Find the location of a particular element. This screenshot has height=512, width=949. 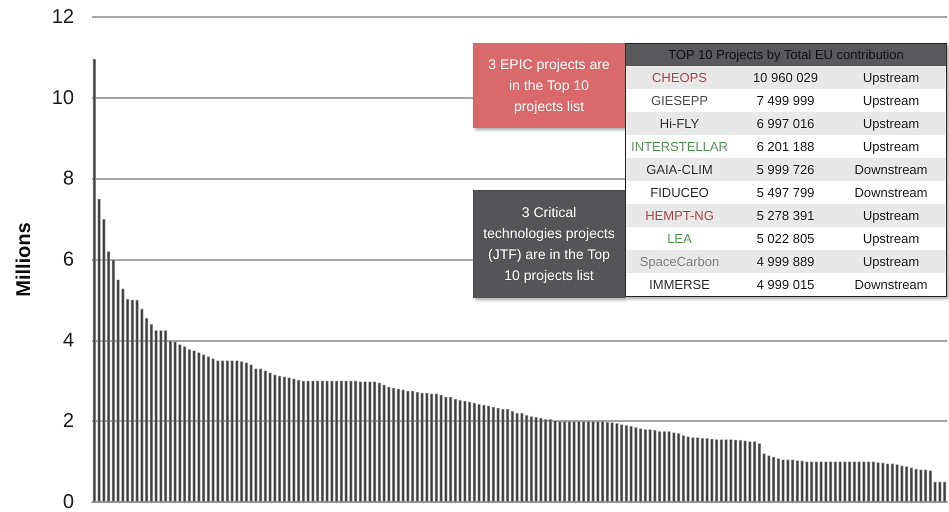

y-tick-label: 0 is located at coordinates (68, 501).